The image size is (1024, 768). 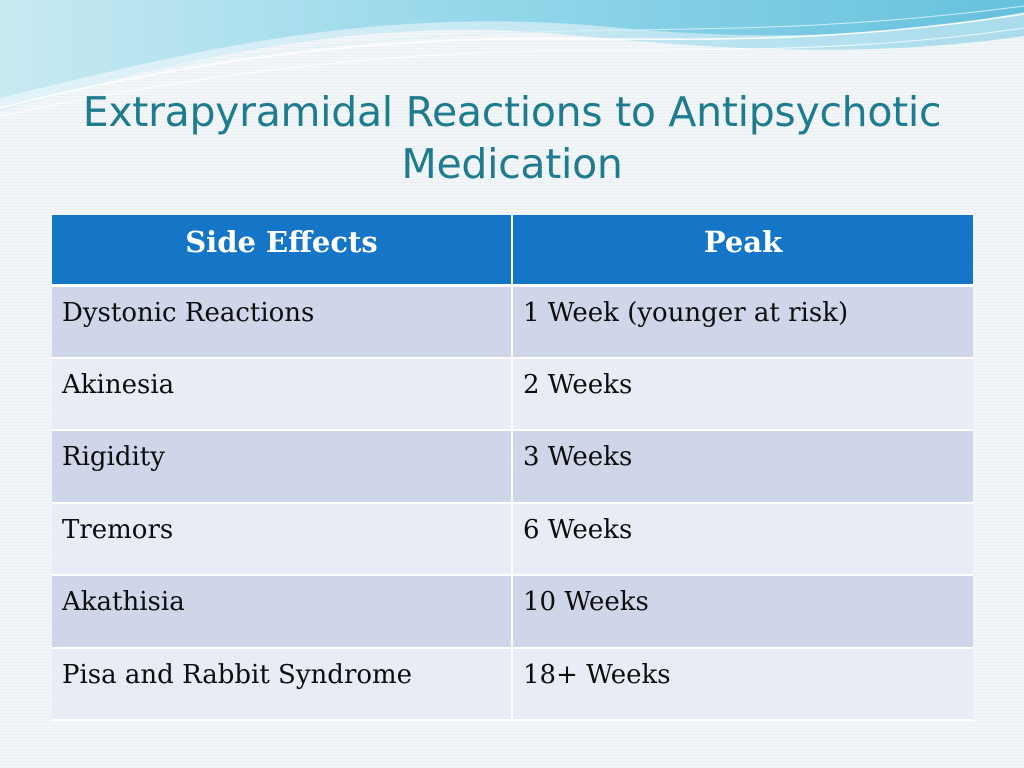 I want to click on peak-cell: 10 Weeks, so click(x=742, y=612).